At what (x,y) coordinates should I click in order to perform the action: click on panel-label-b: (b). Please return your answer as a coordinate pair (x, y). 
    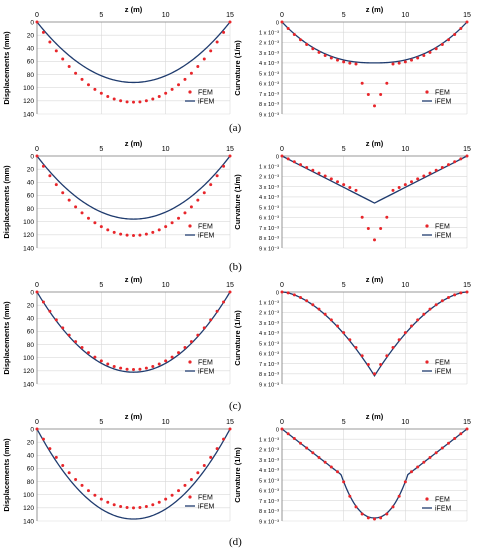
    Looking at the image, I should click on (235, 267).